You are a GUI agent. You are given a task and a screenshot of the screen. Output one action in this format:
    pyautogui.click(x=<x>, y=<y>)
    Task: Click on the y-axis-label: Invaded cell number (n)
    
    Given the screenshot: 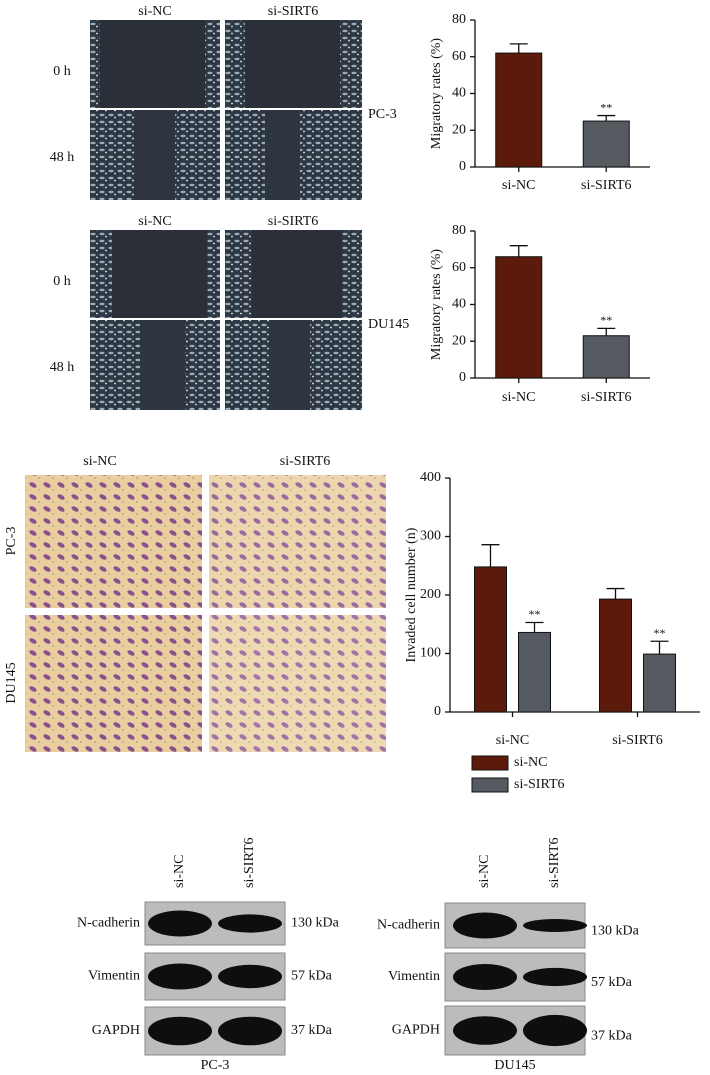 What is the action you would take?
    pyautogui.click(x=411, y=594)
    